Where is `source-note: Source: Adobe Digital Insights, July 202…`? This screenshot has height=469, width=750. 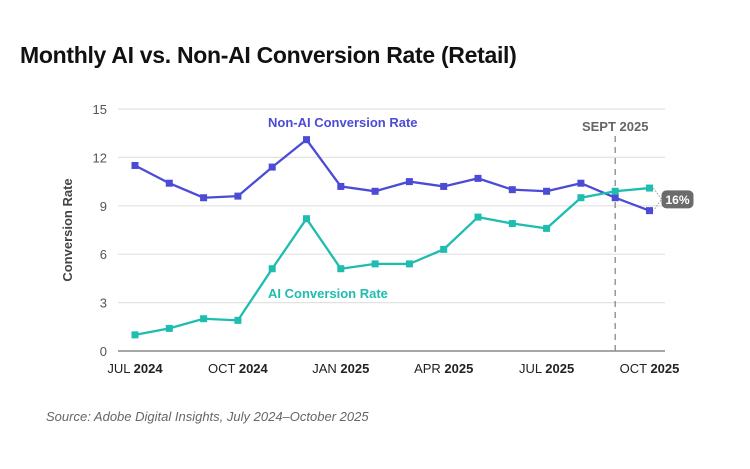
source-note: Source: Adobe Digital Insights, July 202… is located at coordinates (207, 416).